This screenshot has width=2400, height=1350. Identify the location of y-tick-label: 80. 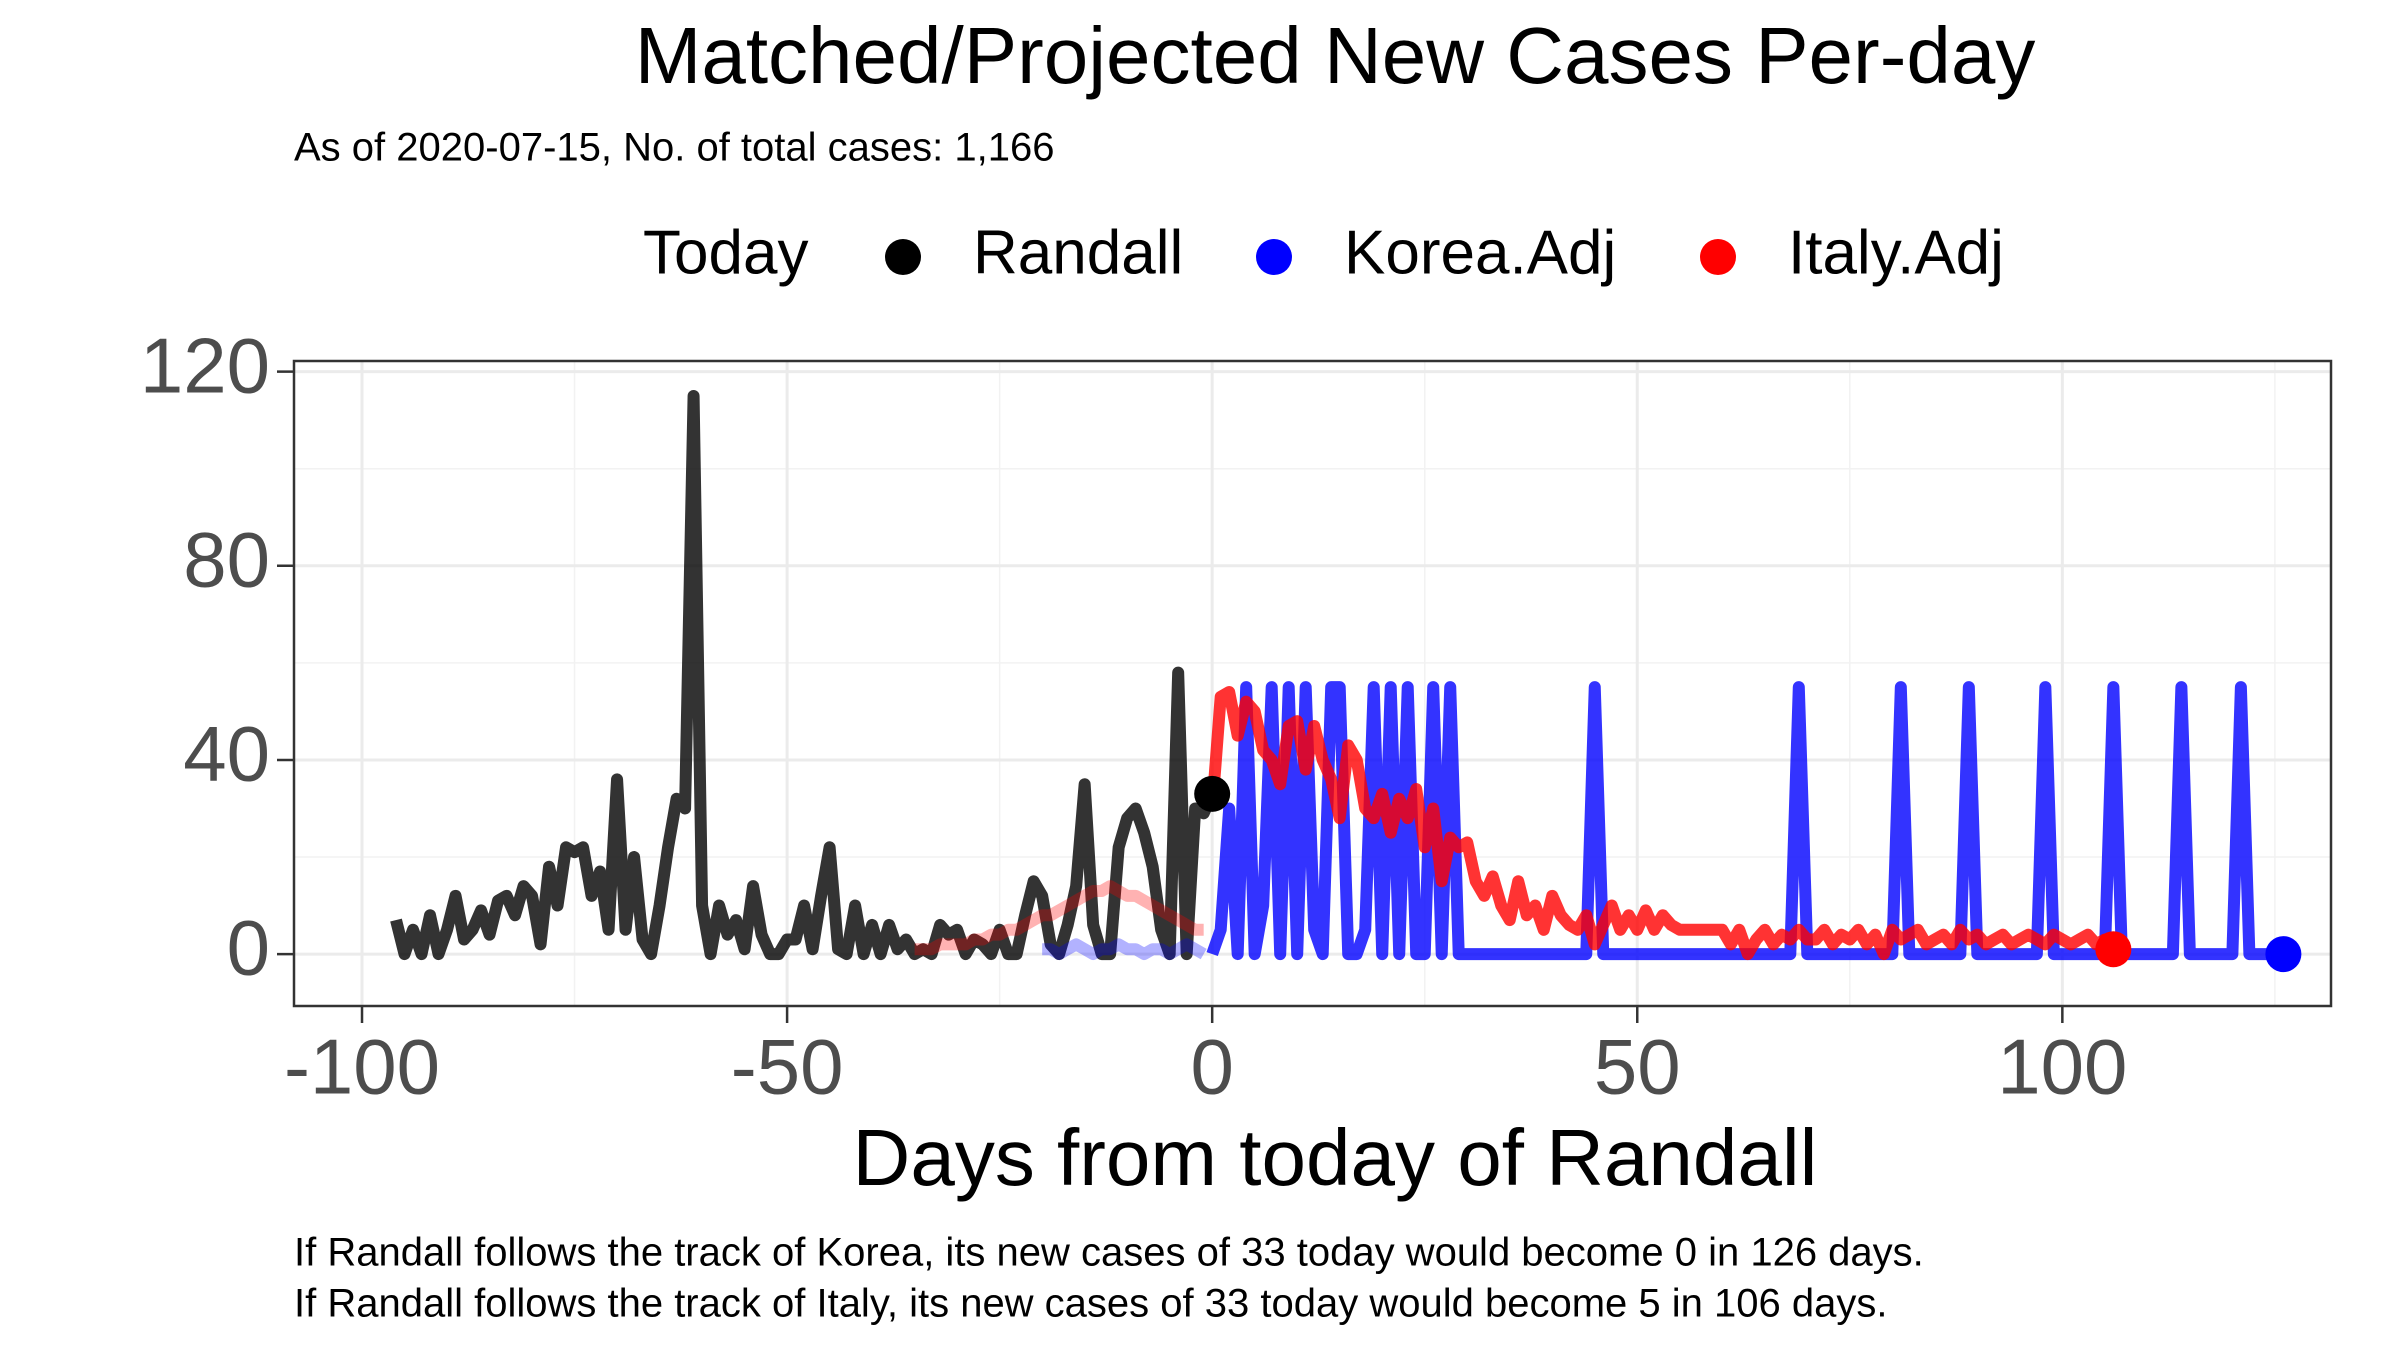
(226, 559).